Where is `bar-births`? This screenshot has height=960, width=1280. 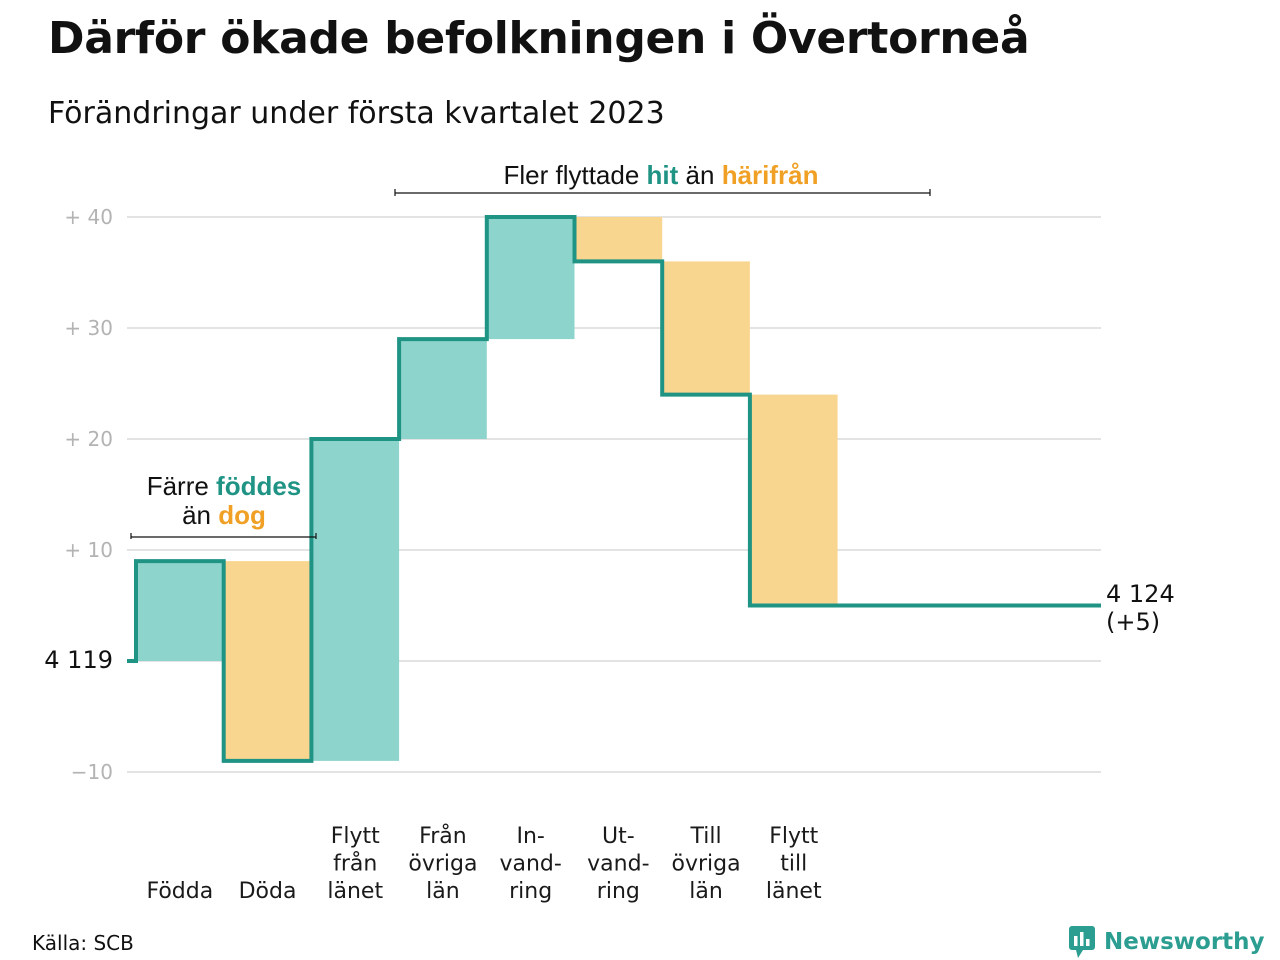 bar-births is located at coordinates (180, 611).